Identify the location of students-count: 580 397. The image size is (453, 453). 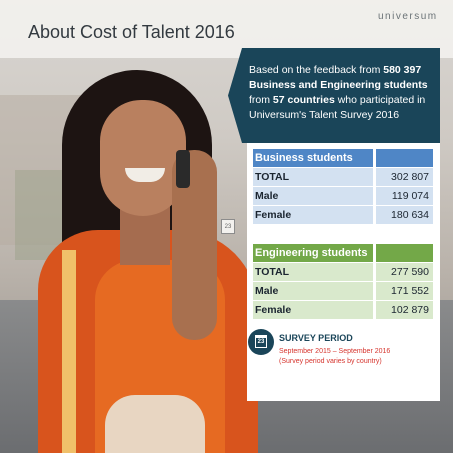
(402, 70).